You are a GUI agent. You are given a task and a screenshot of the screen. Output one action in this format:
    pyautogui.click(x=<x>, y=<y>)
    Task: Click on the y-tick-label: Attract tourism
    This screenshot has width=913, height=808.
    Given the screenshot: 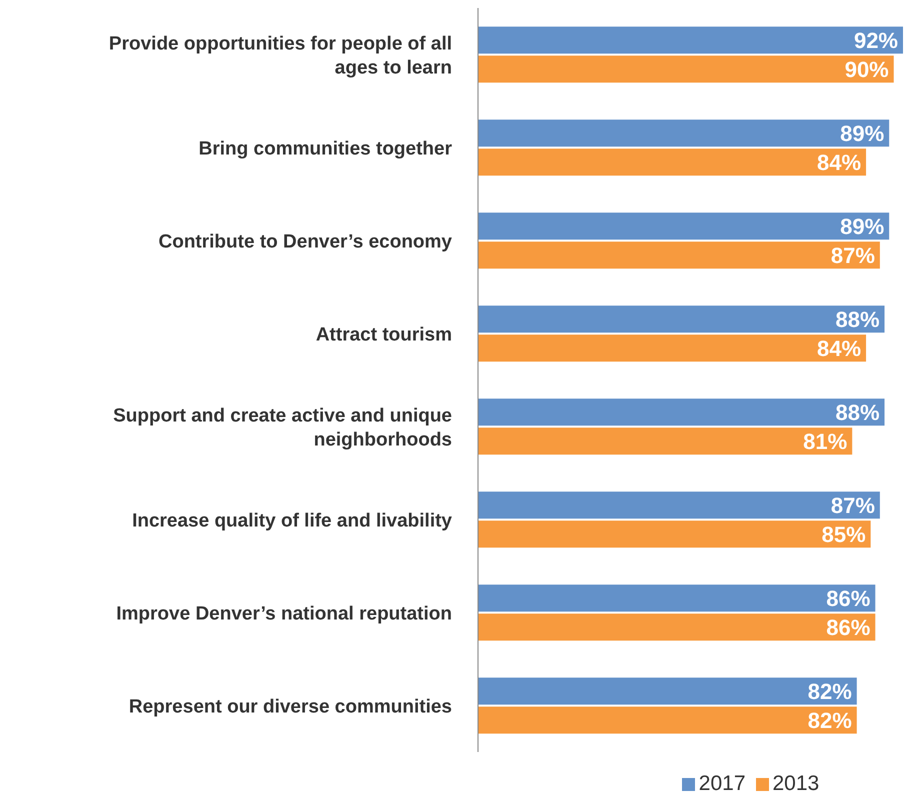 What is the action you would take?
    pyautogui.click(x=384, y=335)
    